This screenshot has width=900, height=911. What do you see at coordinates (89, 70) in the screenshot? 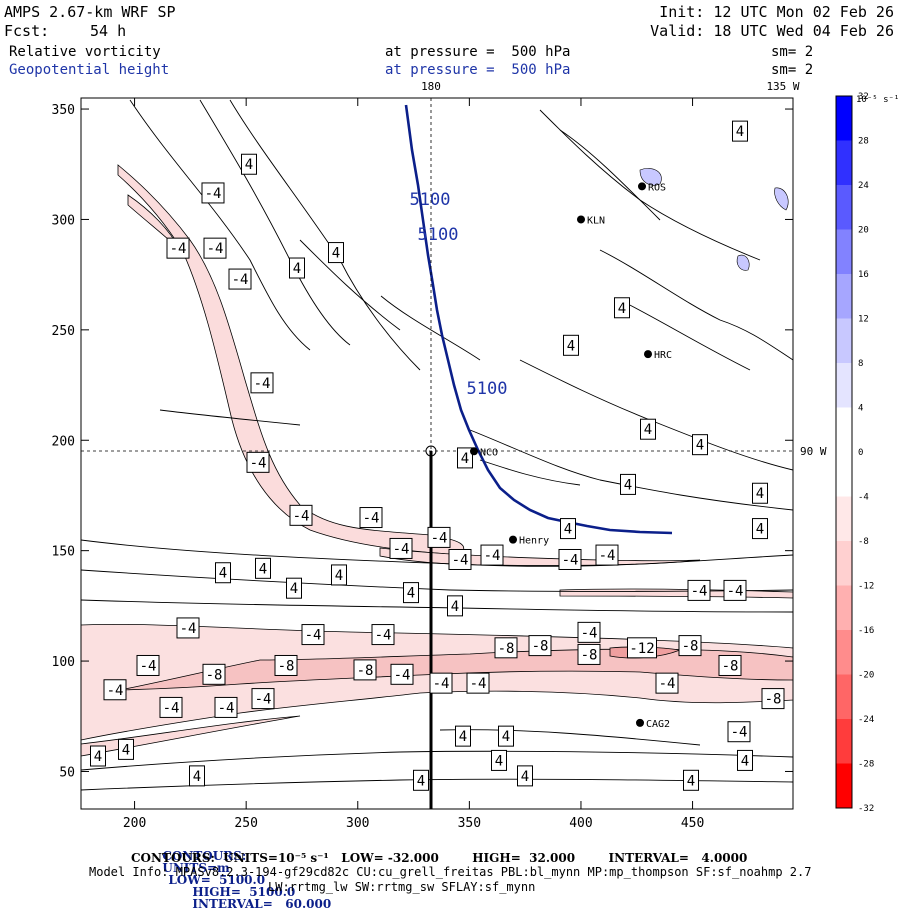
I see `field2-name: Geopotential height` at bounding box center [89, 70].